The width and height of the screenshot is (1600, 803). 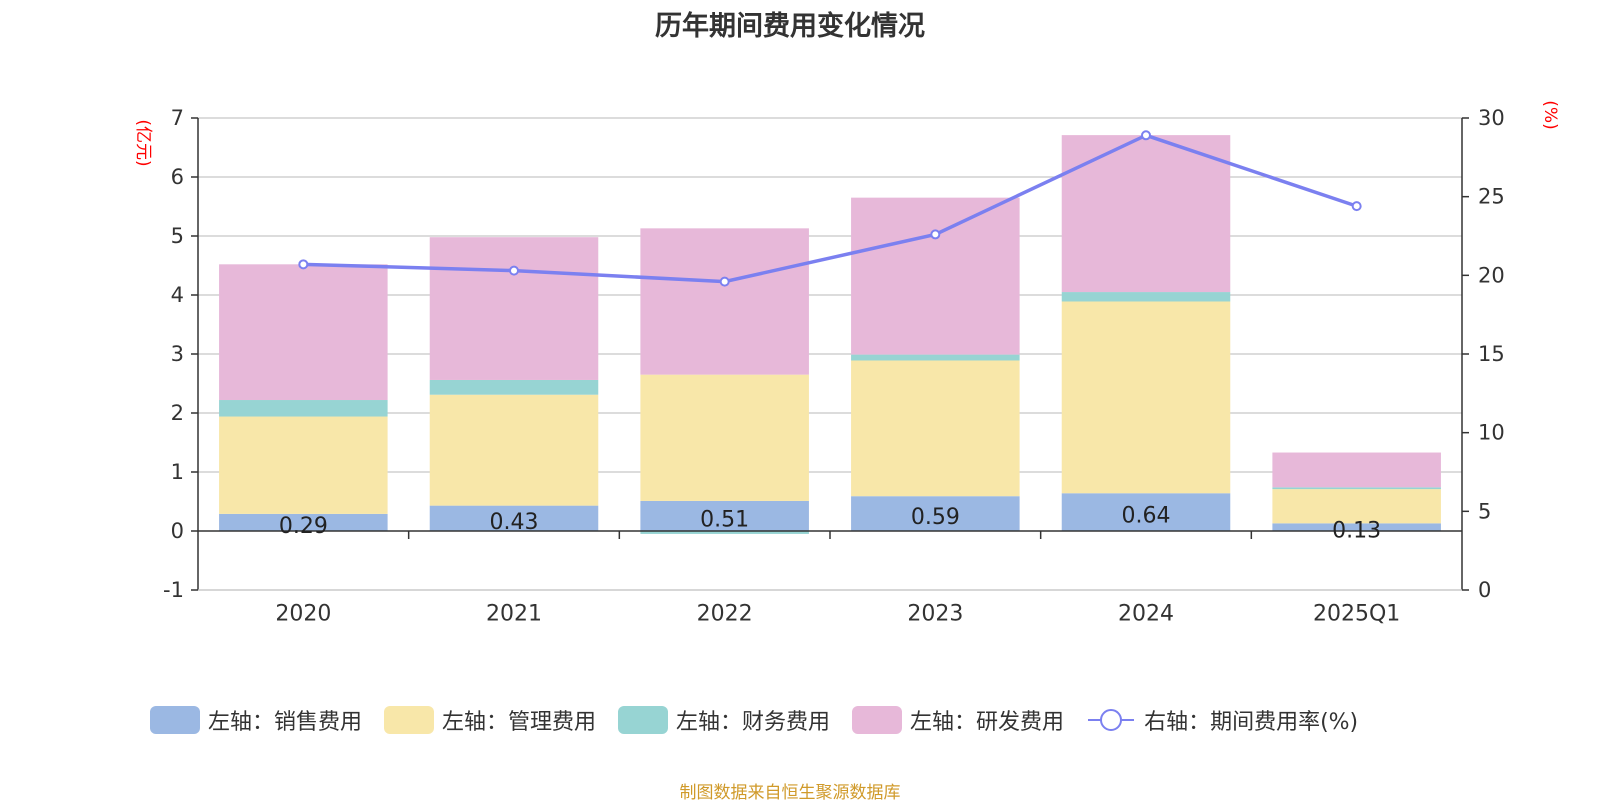 I want to click on right-axis-tick-label: 25, so click(x=1491, y=197).